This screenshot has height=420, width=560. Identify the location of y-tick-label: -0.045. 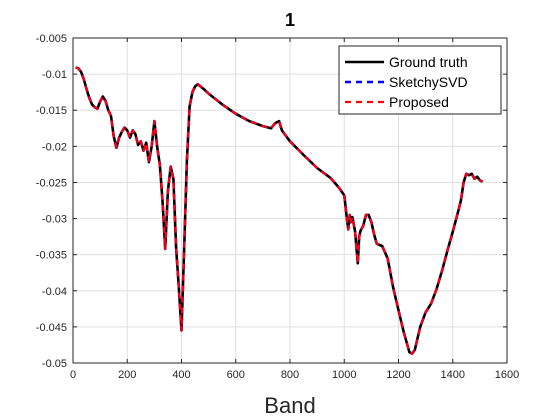
(51, 328).